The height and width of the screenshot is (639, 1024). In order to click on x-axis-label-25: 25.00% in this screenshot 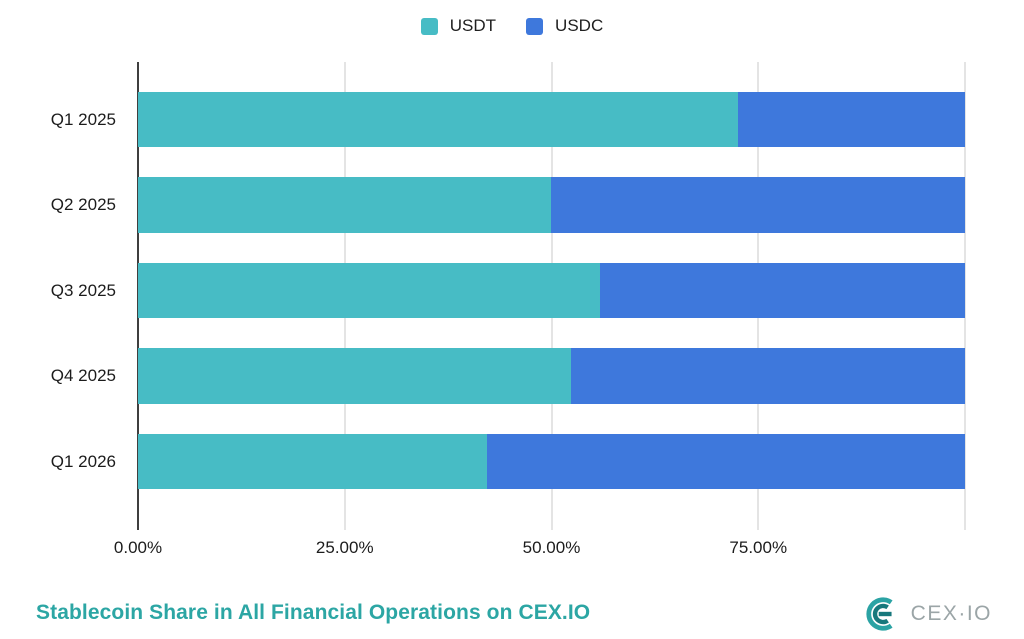, I will do `click(344, 547)`.